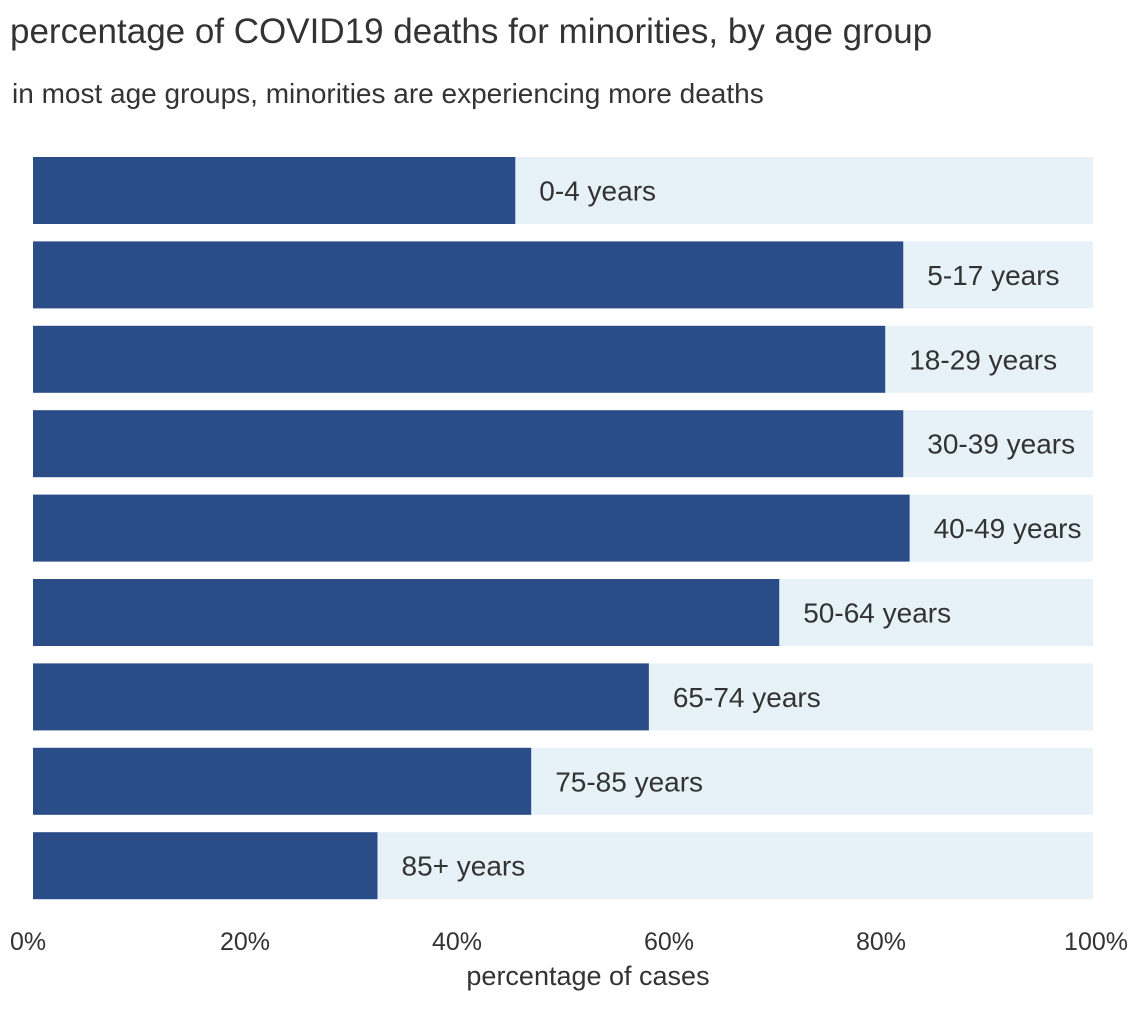 This screenshot has width=1132, height=1024. I want to click on category-label: 75-85 years, so click(629, 781).